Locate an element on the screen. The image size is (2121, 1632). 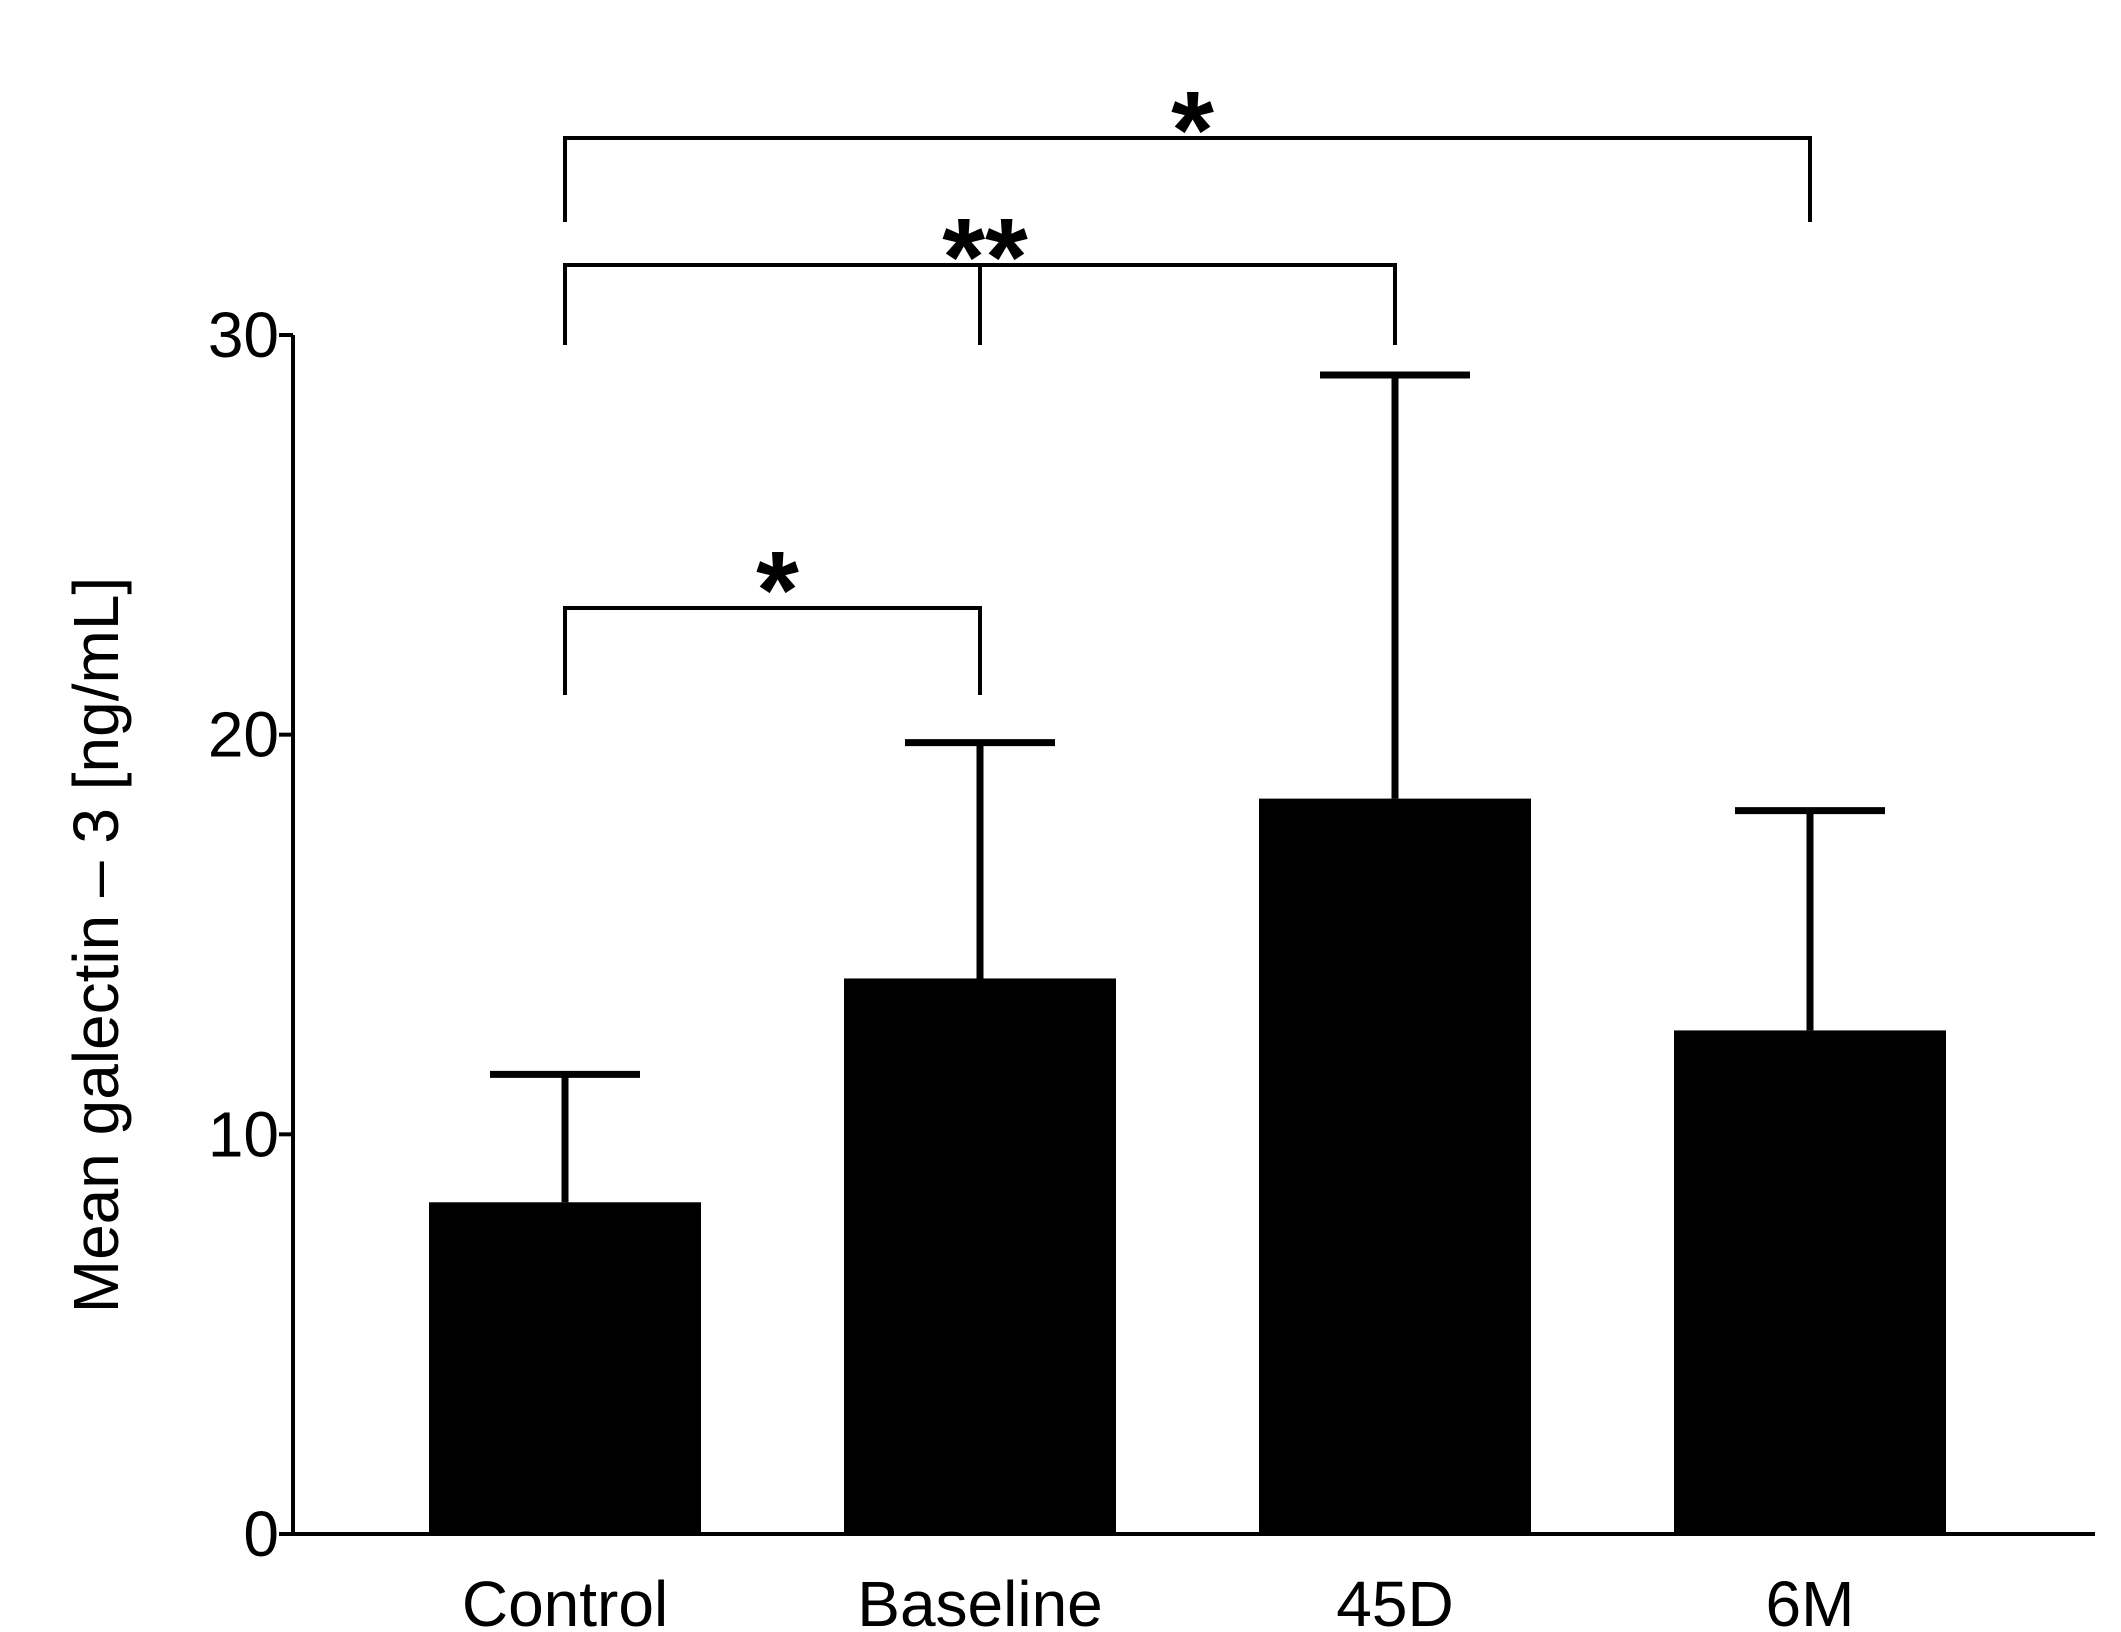
y-axis: 0 10 20 30 is located at coordinates (251, 934).